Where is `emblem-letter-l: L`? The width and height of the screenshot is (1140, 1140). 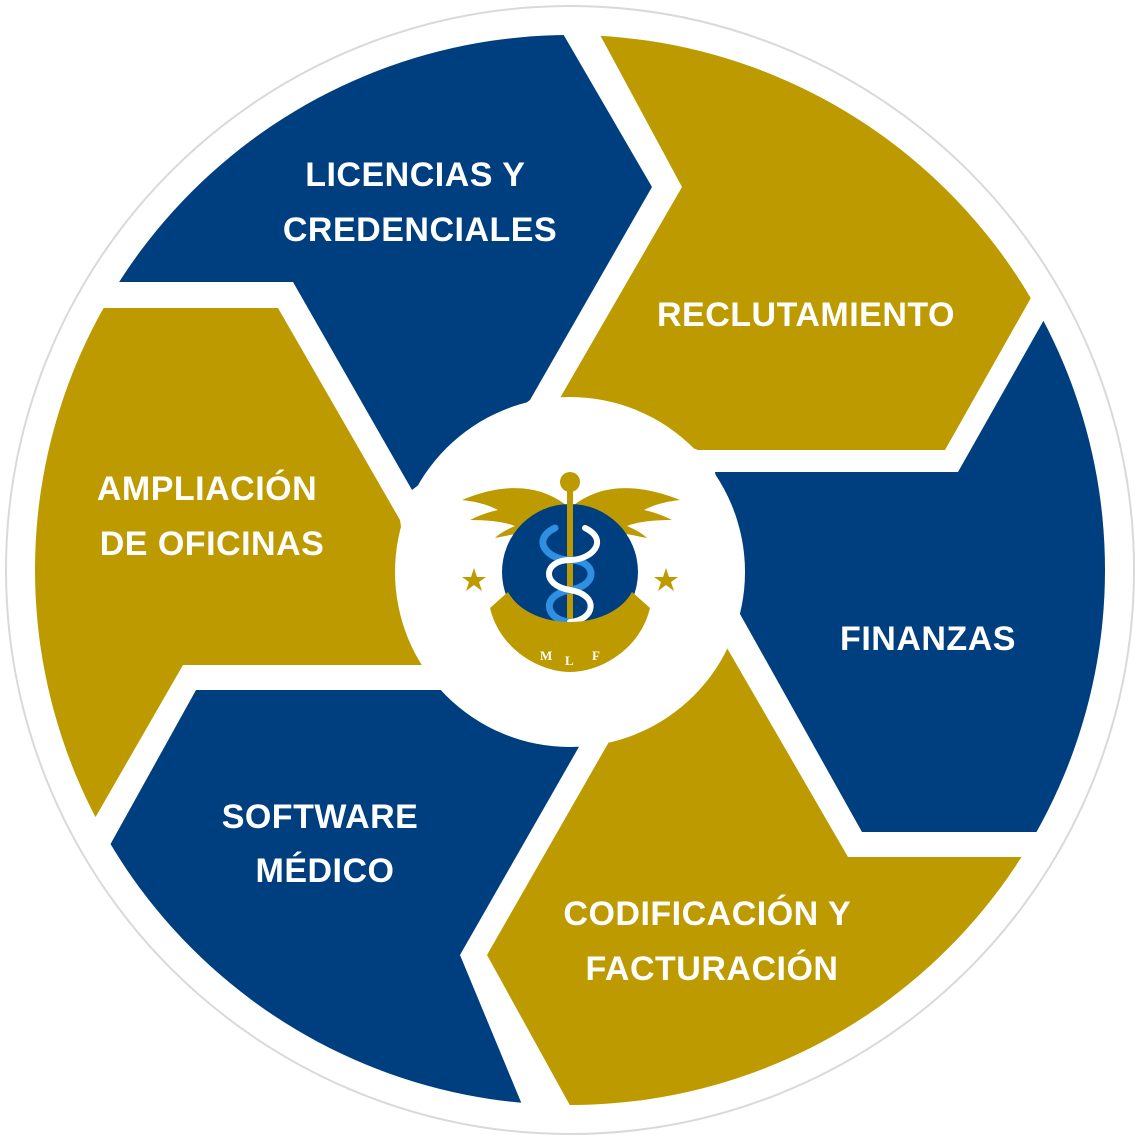 emblem-letter-l: L is located at coordinates (569, 660).